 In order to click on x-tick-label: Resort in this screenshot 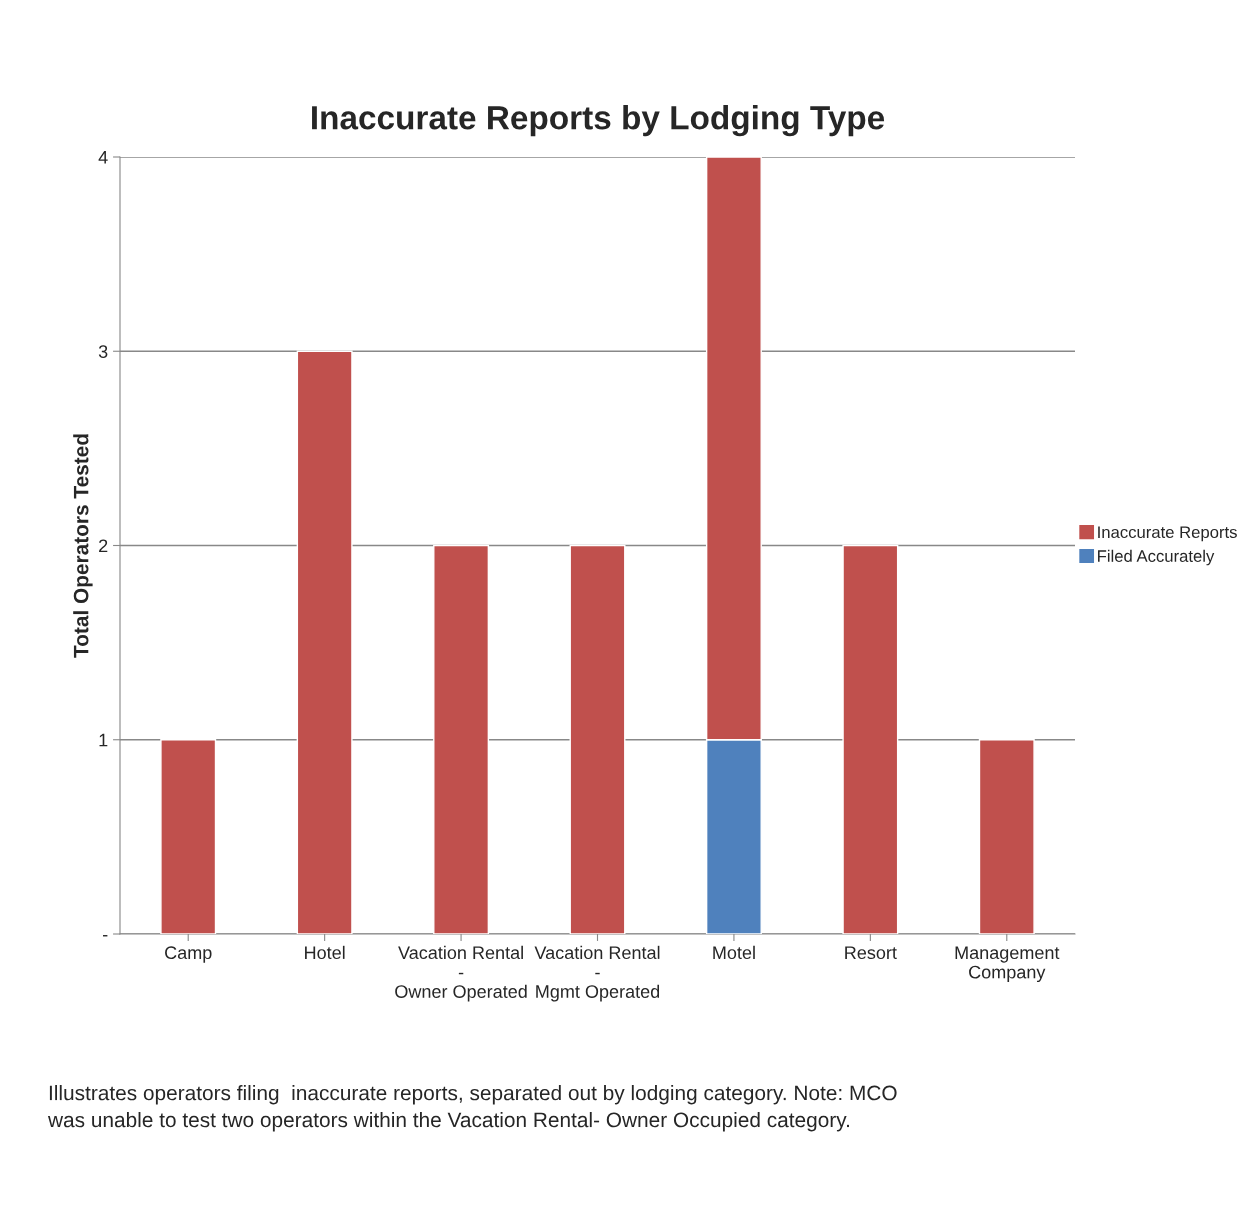, I will do `click(871, 953)`.